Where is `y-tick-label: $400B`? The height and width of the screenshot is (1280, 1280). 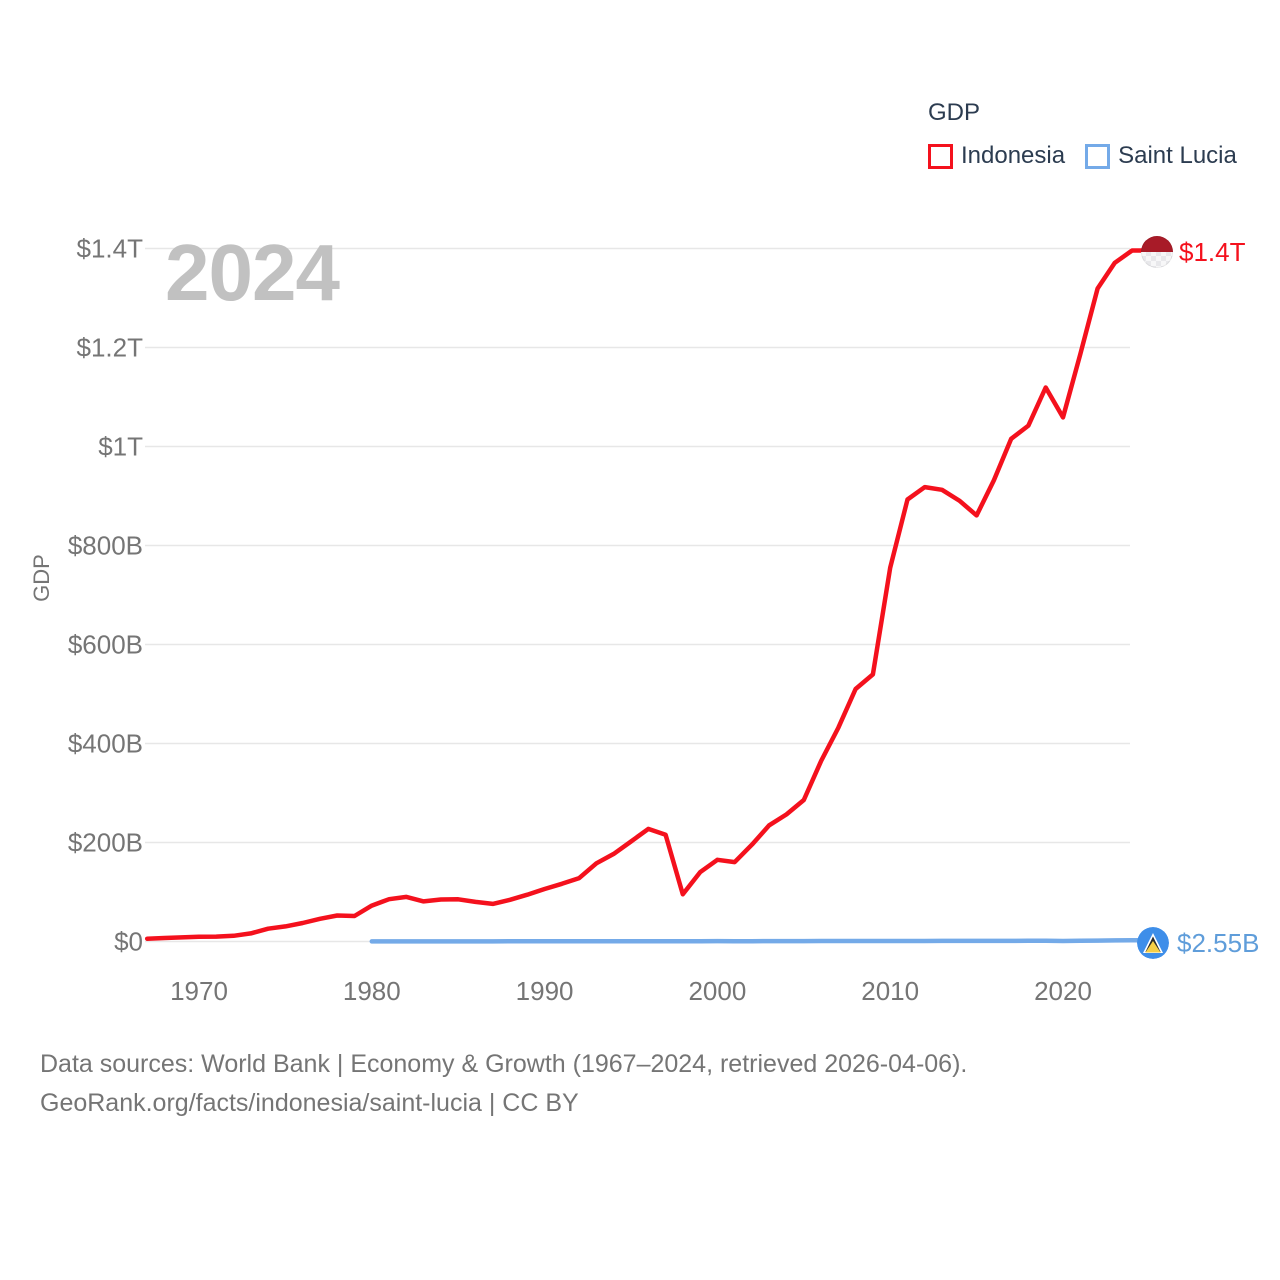 y-tick-label: $400B is located at coordinates (105, 744).